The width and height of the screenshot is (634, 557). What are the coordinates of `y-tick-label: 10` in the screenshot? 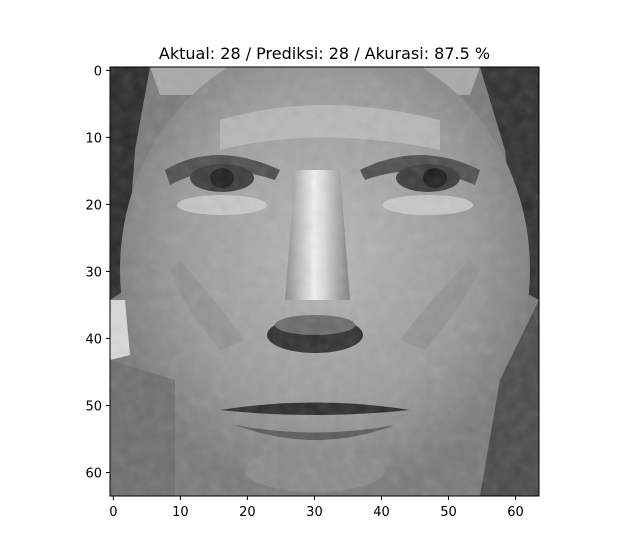 It's located at (93, 138).